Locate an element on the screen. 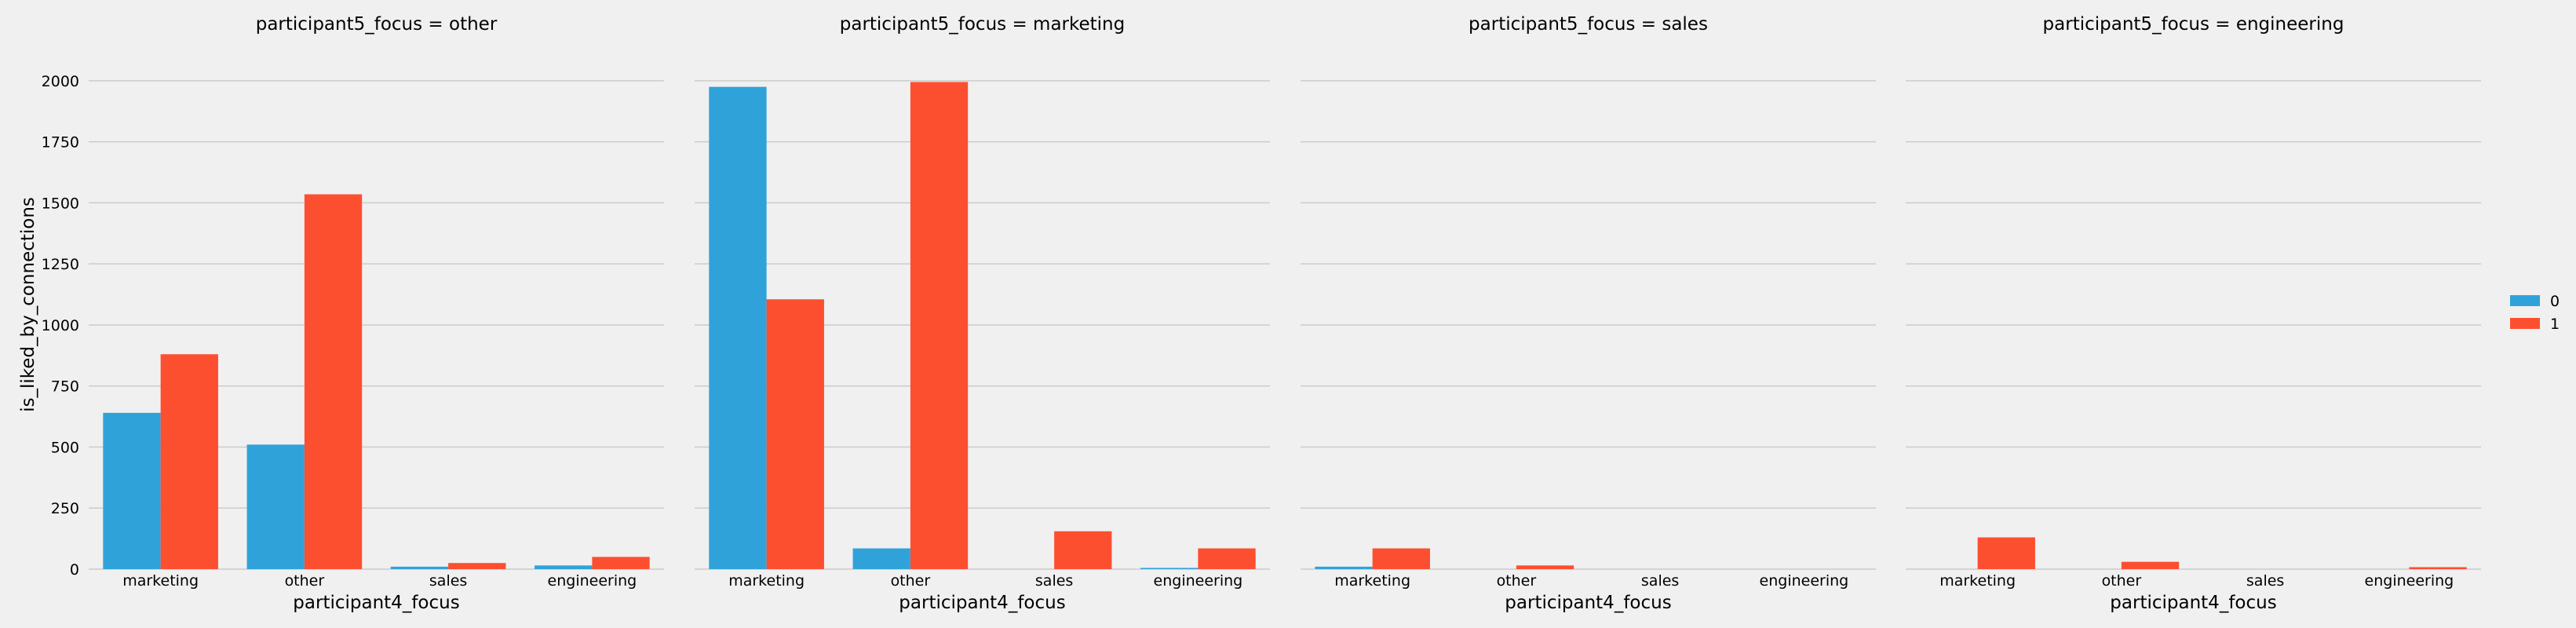  y-tick-label: 1750 is located at coordinates (60, 143).